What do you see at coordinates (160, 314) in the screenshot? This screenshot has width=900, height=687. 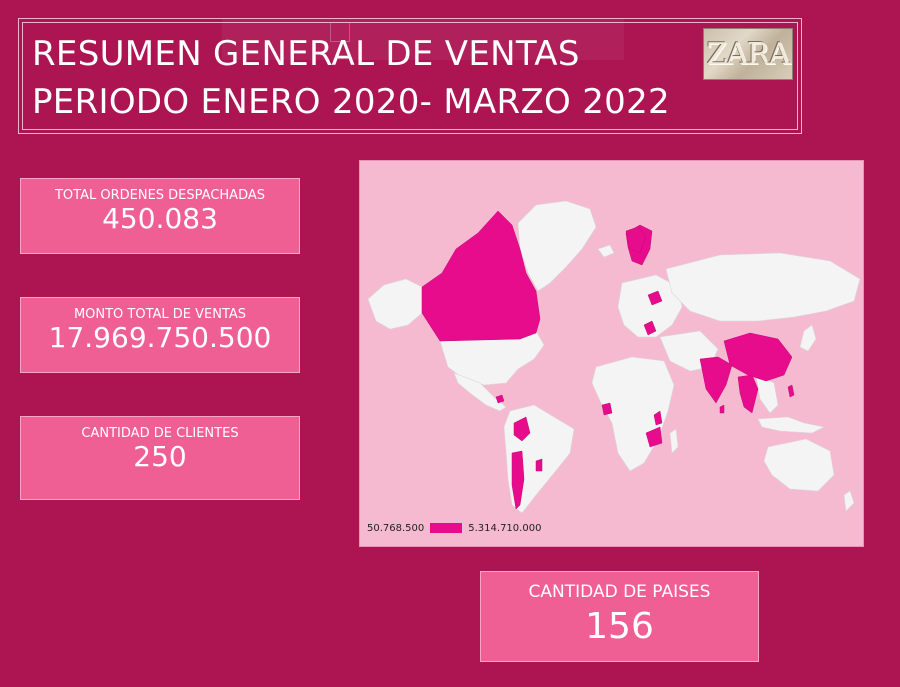 I see `kpi-sales-label: MONTO TOTAL DE VENTAS` at bounding box center [160, 314].